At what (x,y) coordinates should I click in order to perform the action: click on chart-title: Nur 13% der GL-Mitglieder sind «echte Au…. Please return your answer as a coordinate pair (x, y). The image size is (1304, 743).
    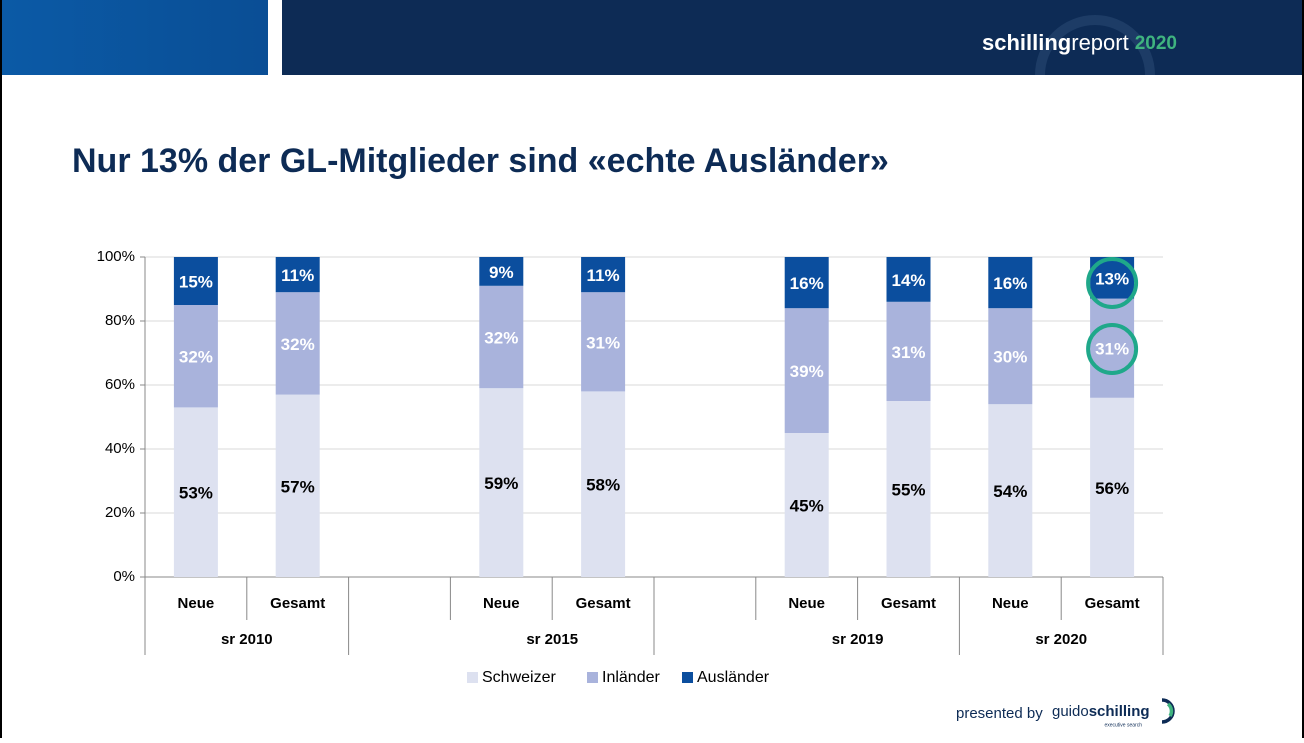
    Looking at the image, I should click on (480, 161).